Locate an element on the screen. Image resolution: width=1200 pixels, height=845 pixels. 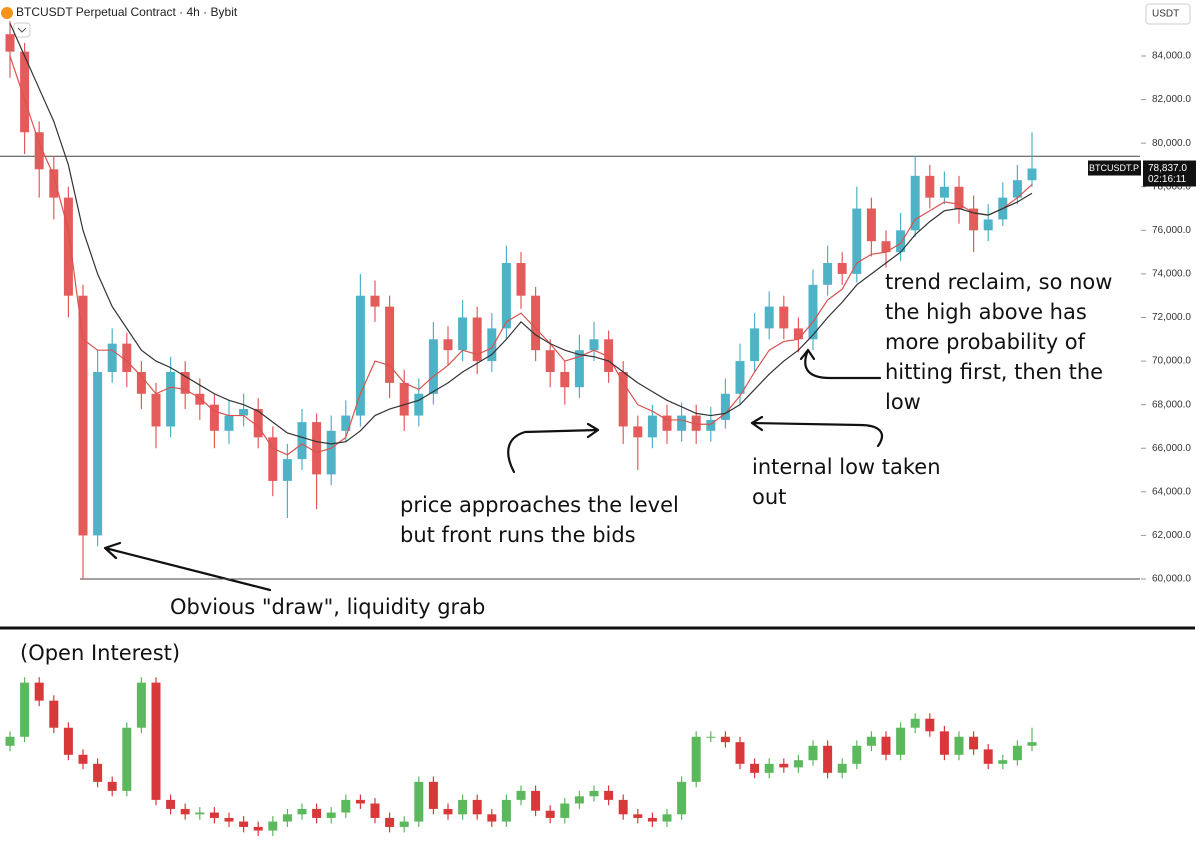
y-tick-label: 76,000.0 is located at coordinates (1171, 230).